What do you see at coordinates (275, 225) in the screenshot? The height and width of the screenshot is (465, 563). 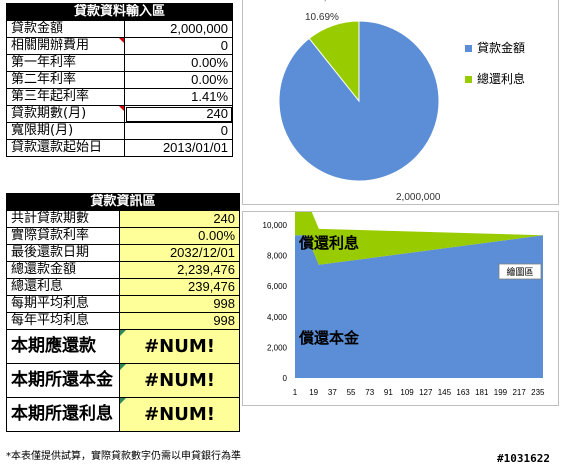 I see `y-tick-label: 10,000` at bounding box center [275, 225].